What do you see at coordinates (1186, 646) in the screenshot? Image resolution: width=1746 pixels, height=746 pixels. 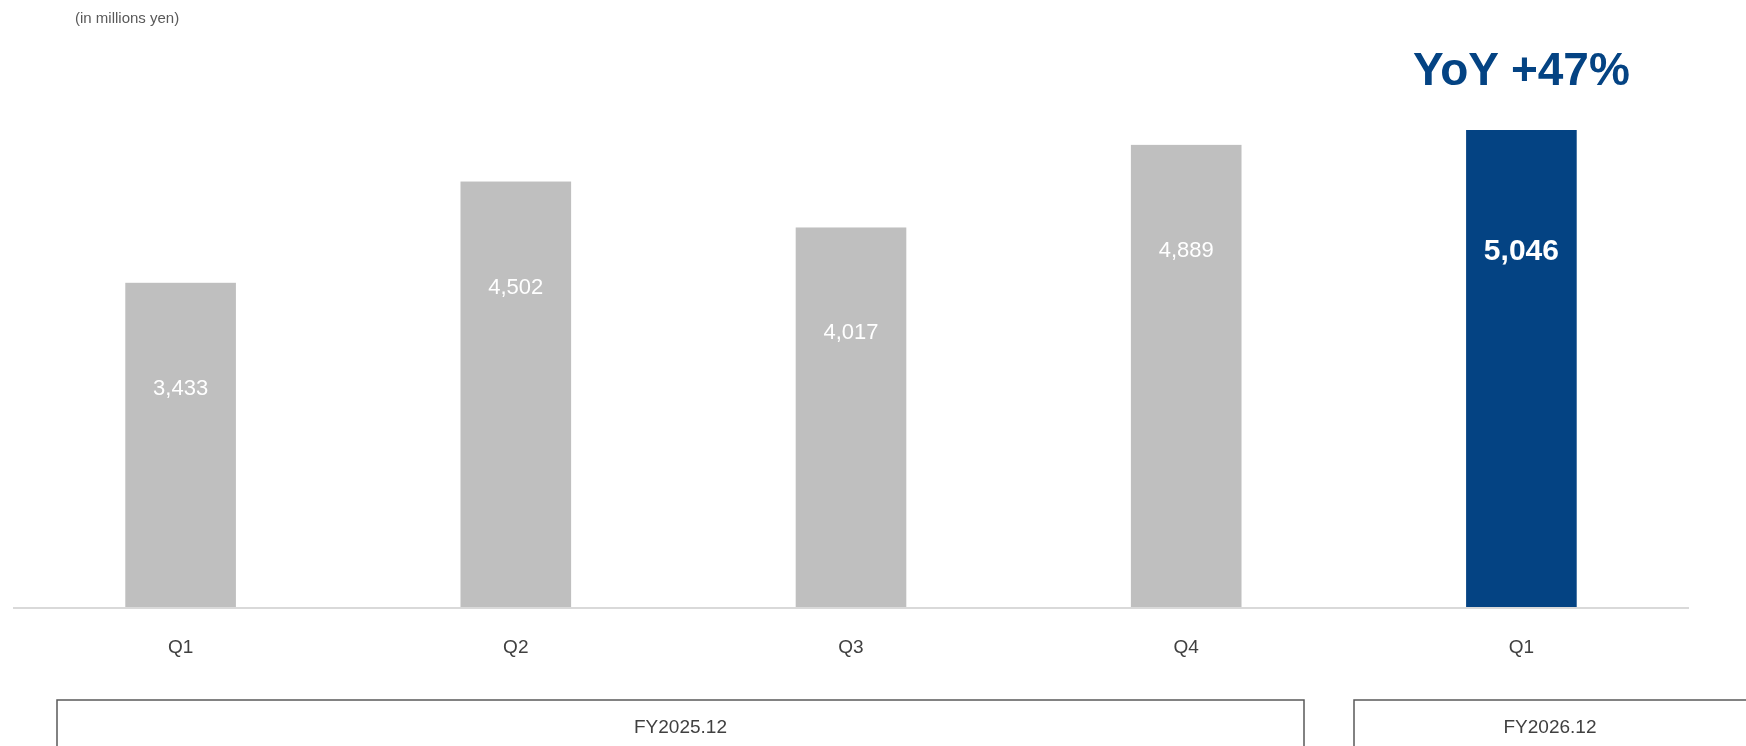 I see `x-tick-label: Q4` at bounding box center [1186, 646].